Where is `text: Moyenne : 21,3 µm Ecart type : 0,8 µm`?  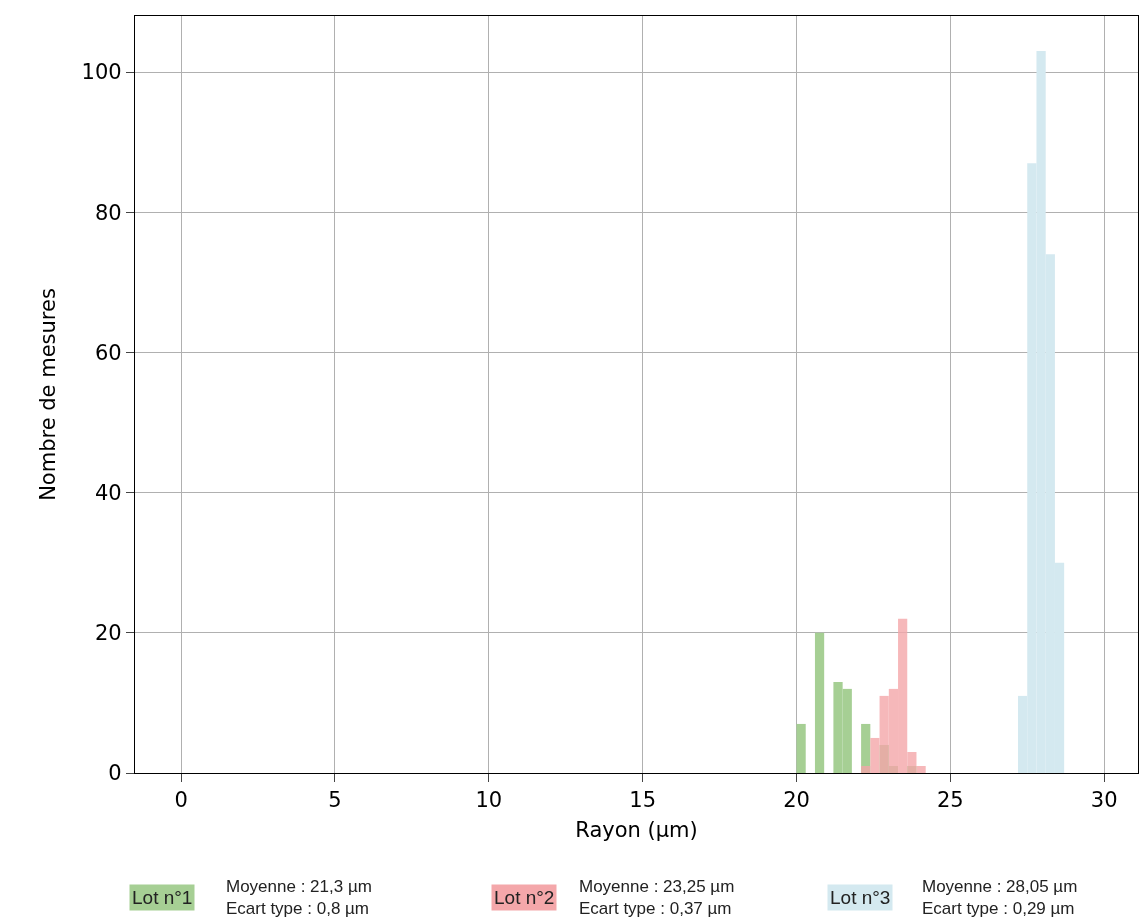
text: Moyenne : 21,3 µm Ecart type : 0,8 µm is located at coordinates (299, 898).